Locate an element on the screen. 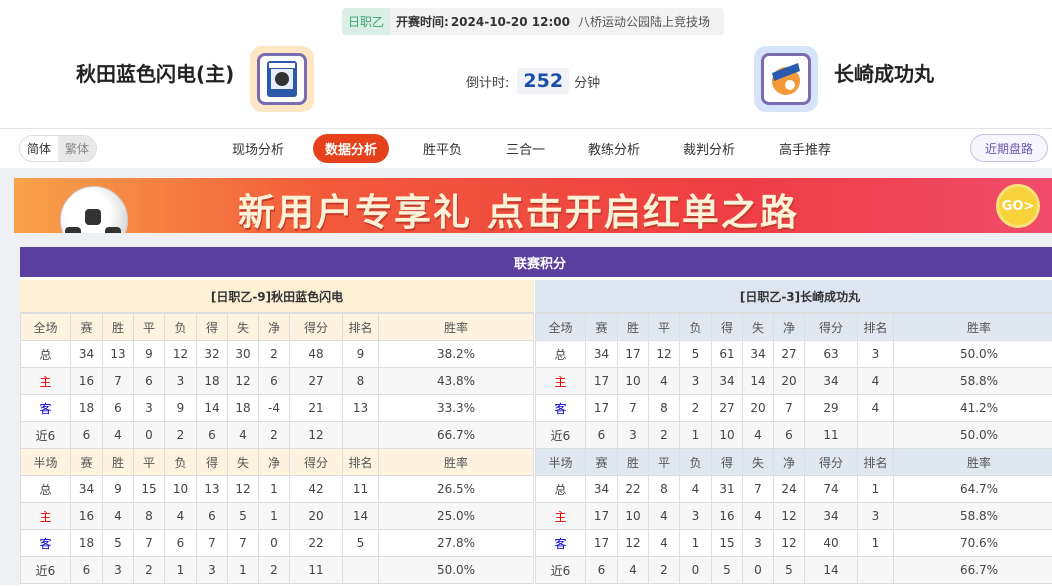  table-cell: 26.5% is located at coordinates (456, 489).